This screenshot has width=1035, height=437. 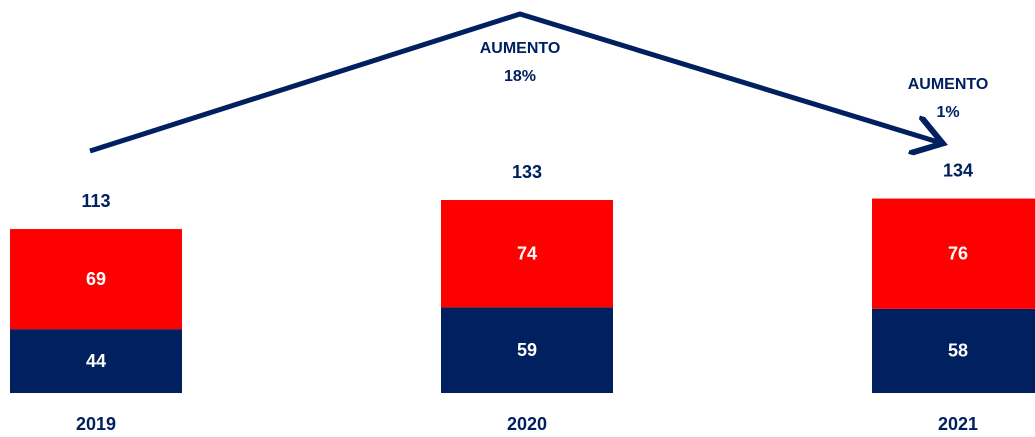 What do you see at coordinates (95, 201) in the screenshot?
I see `total-label: 113` at bounding box center [95, 201].